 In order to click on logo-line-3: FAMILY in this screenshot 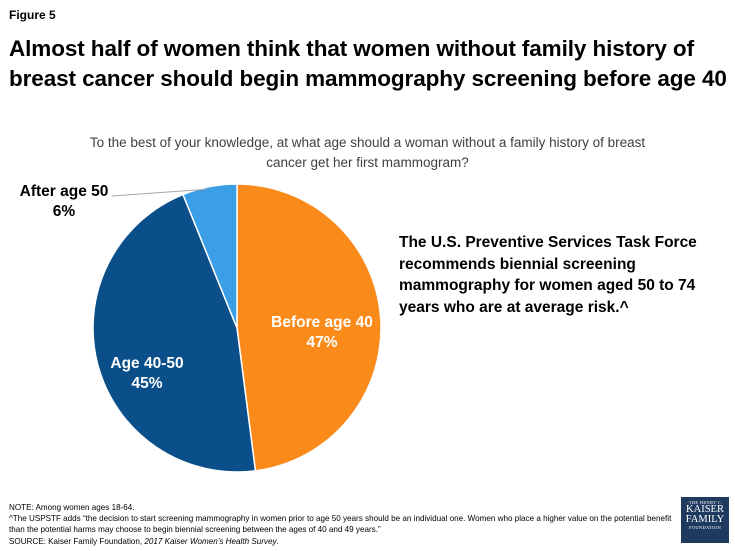, I will do `click(705, 519)`.